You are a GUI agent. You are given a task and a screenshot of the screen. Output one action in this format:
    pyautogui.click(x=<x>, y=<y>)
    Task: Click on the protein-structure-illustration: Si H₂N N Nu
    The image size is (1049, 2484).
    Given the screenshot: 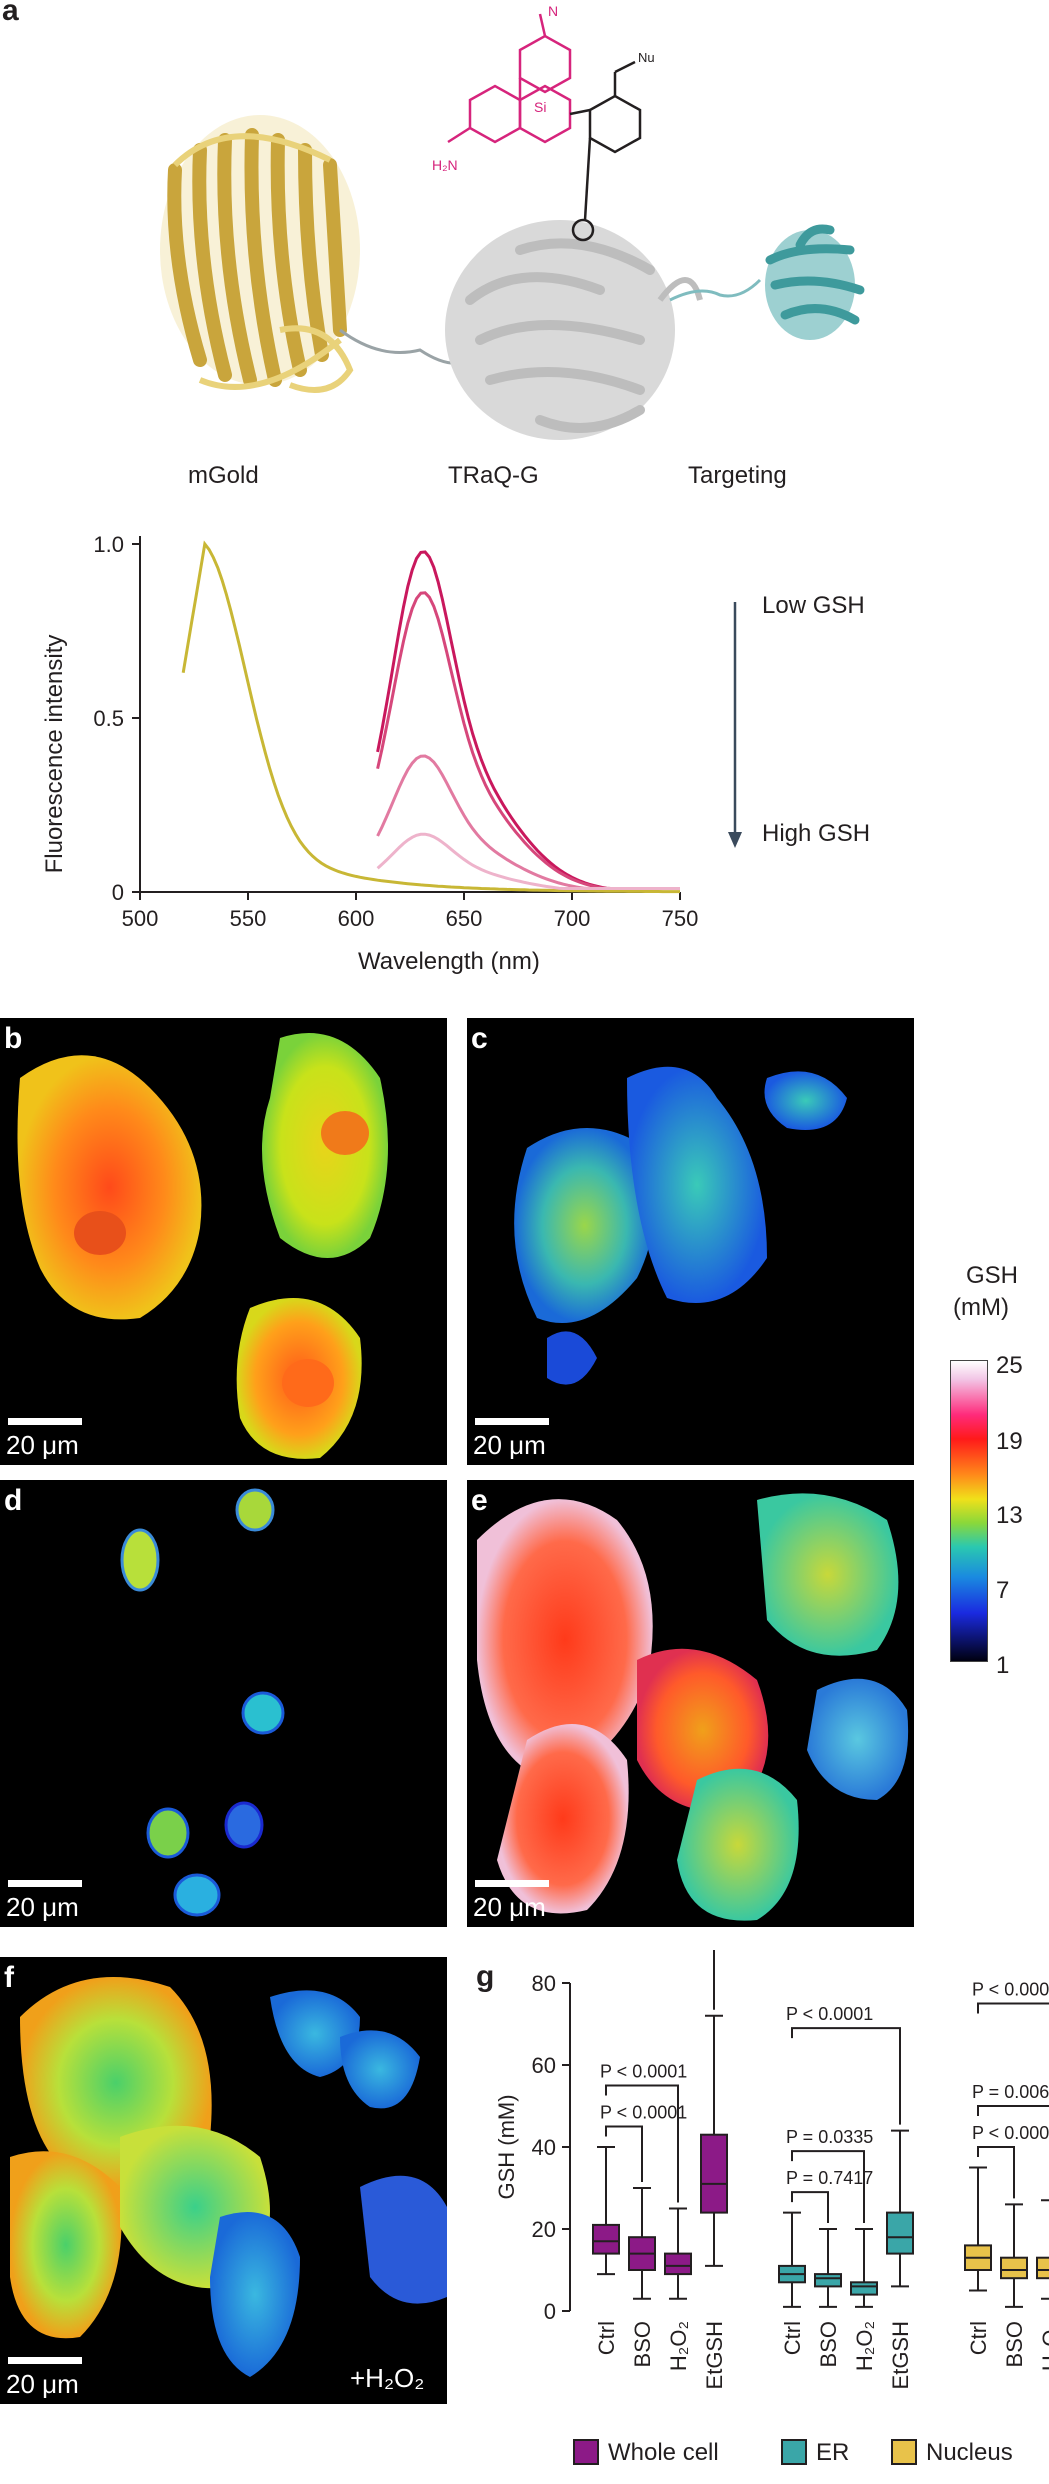 What is the action you would take?
    pyautogui.click(x=512, y=221)
    